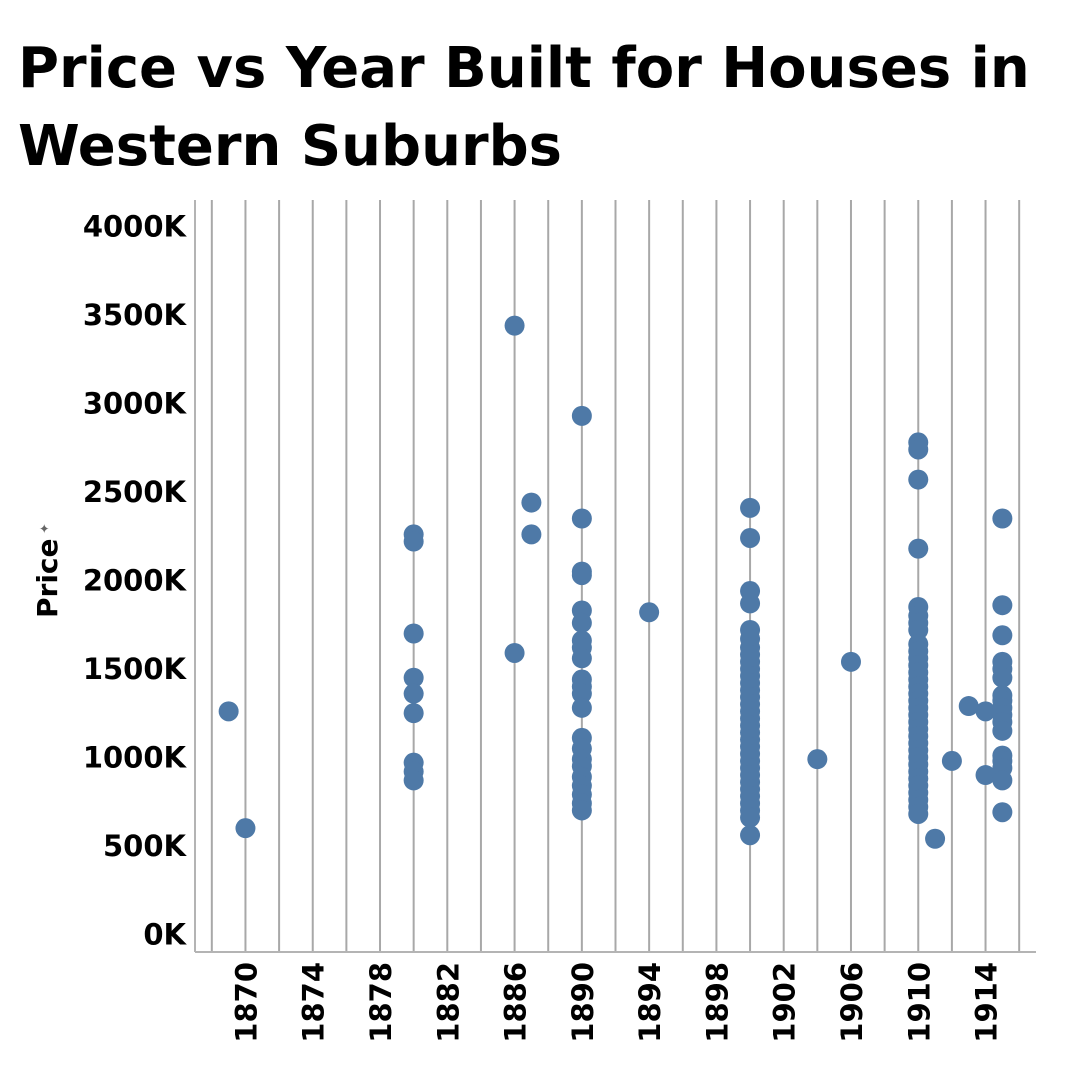 This screenshot has width=1080, height=1080. What do you see at coordinates (135, 227) in the screenshot?
I see `y-tick-label: 4000K` at bounding box center [135, 227].